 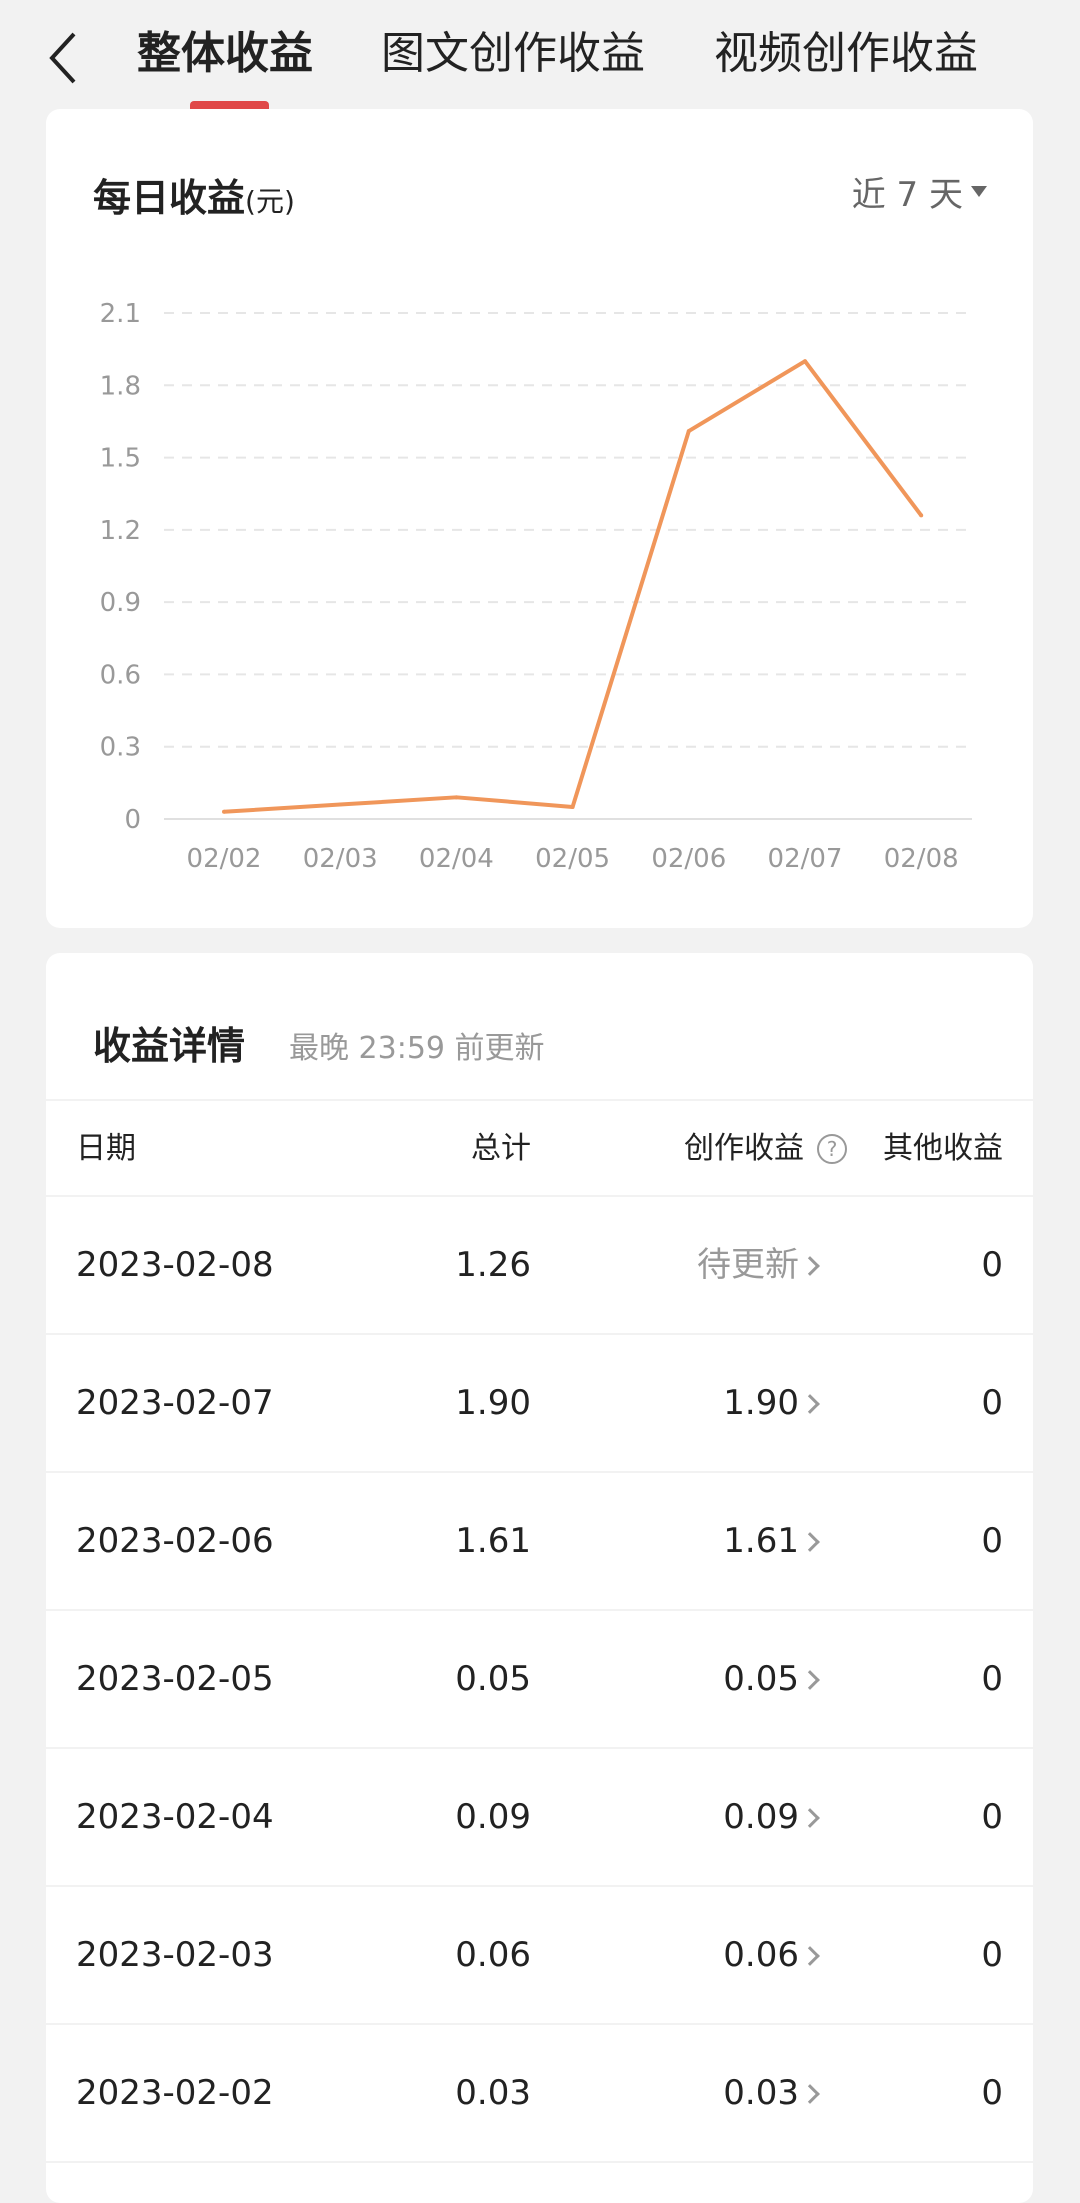 I want to click on active-tab-indicator, so click(x=229, y=105).